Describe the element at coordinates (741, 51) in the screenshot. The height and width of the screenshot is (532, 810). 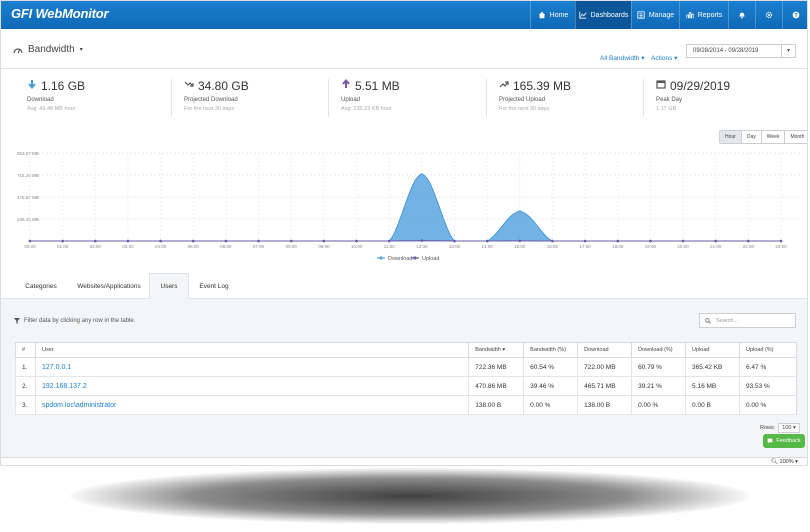
I see `date-range-picker: 09/28/2014 - 09/28/2019 ▾` at that location.